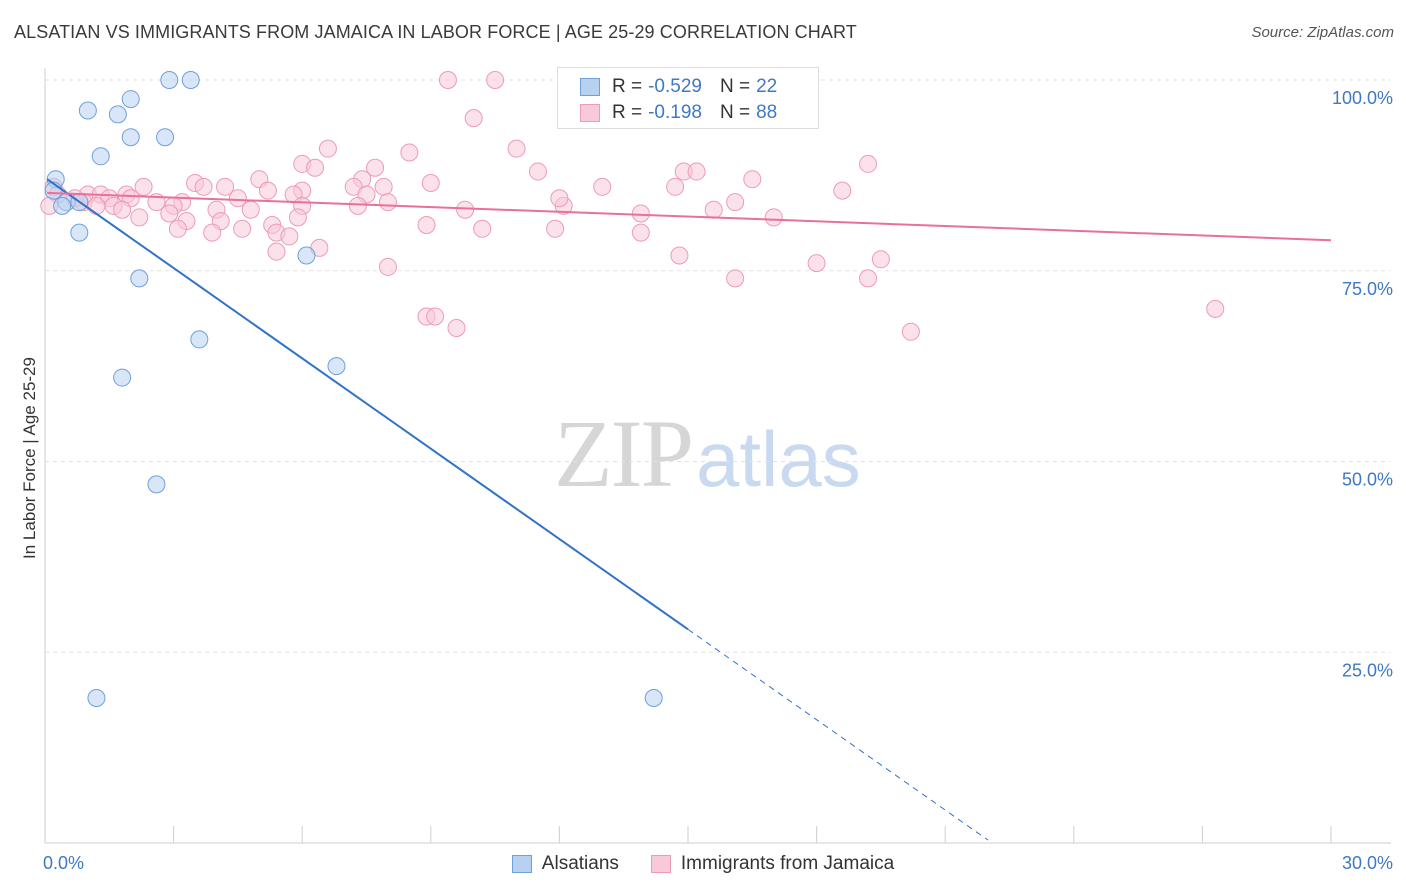  I want to click on legend-r-value: -0.529, so click(675, 86).